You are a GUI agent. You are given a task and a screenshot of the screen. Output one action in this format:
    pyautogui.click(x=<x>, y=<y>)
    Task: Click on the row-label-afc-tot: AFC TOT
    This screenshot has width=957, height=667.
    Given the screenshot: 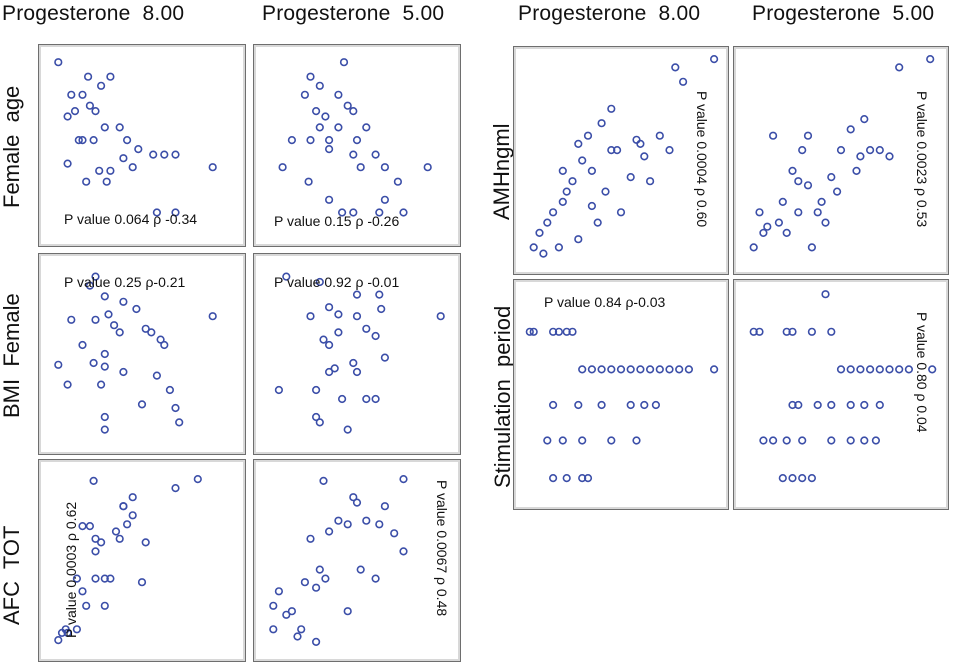 What is the action you would take?
    pyautogui.click(x=12, y=575)
    